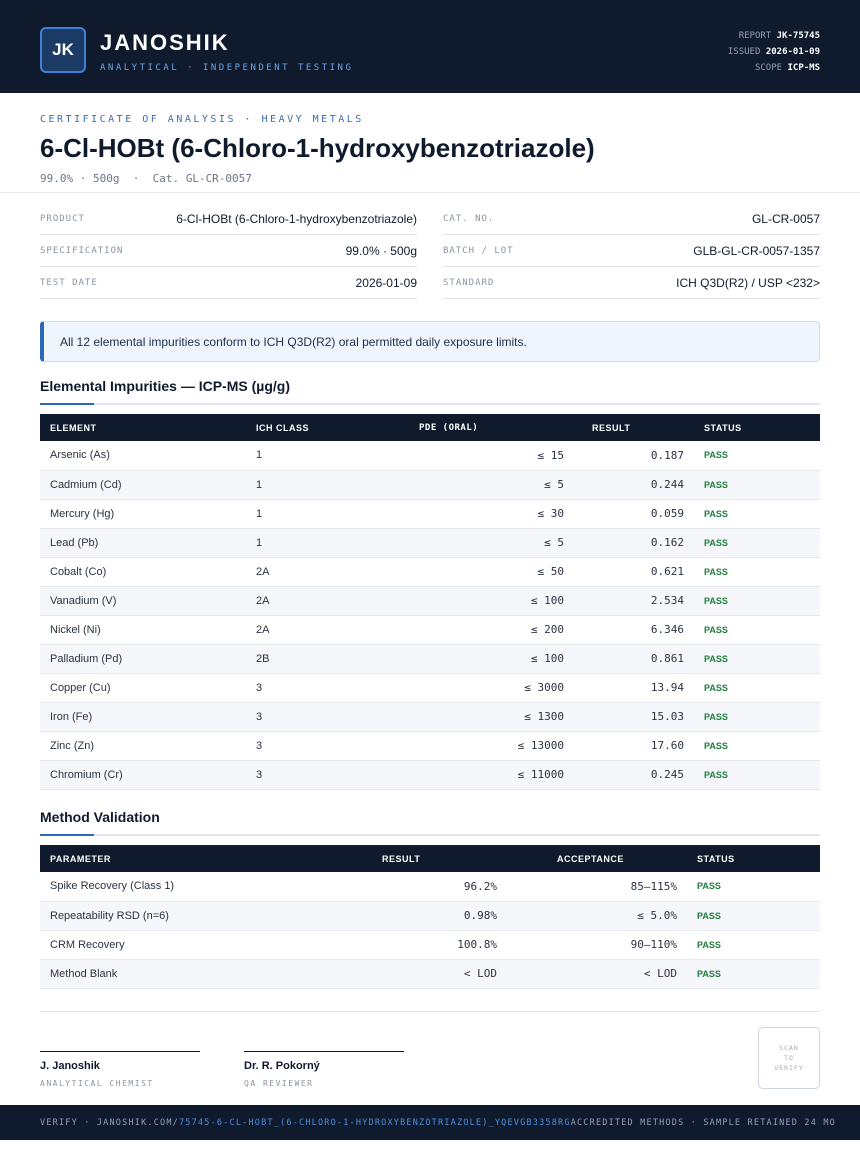 Image resolution: width=860 pixels, height=1168 pixels. What do you see at coordinates (469, 659) in the screenshot?
I see `numeric-cell: ≤ 100` at bounding box center [469, 659].